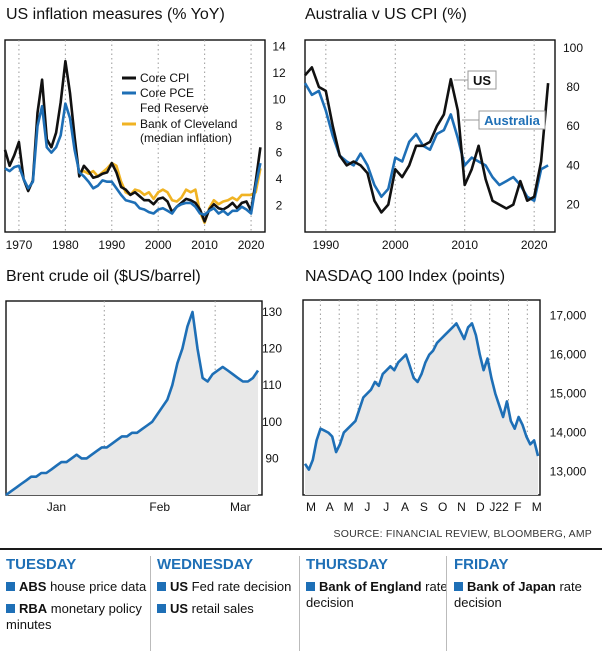 This screenshot has width=602, height=665. What do you see at coordinates (78, 587) in the screenshot?
I see `calendar-item: ABS house price data` at bounding box center [78, 587].